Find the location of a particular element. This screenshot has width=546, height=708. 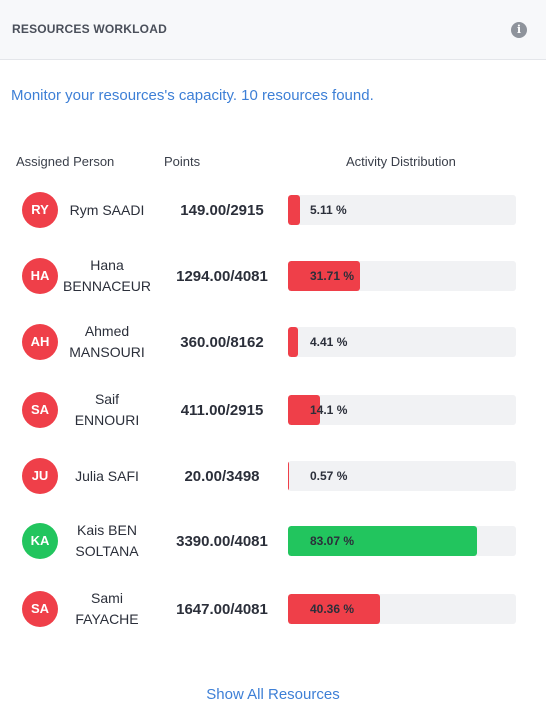

distribution-percent: 83.07 % is located at coordinates (332, 541).